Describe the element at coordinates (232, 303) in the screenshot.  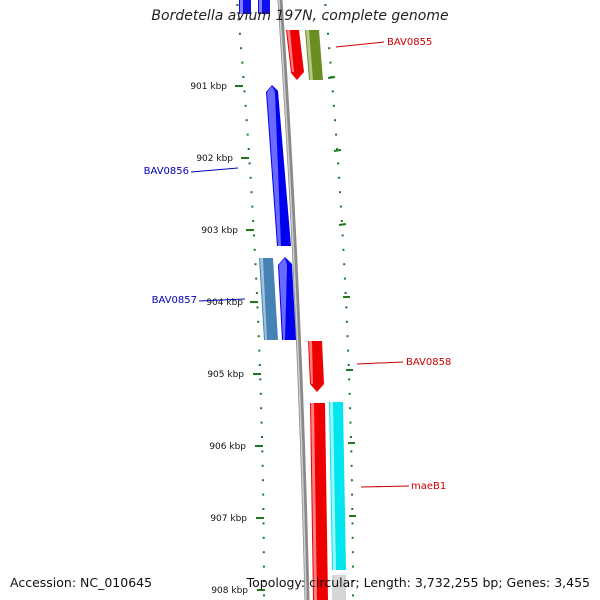
I see `tick-904: 904 kbp` at that location.